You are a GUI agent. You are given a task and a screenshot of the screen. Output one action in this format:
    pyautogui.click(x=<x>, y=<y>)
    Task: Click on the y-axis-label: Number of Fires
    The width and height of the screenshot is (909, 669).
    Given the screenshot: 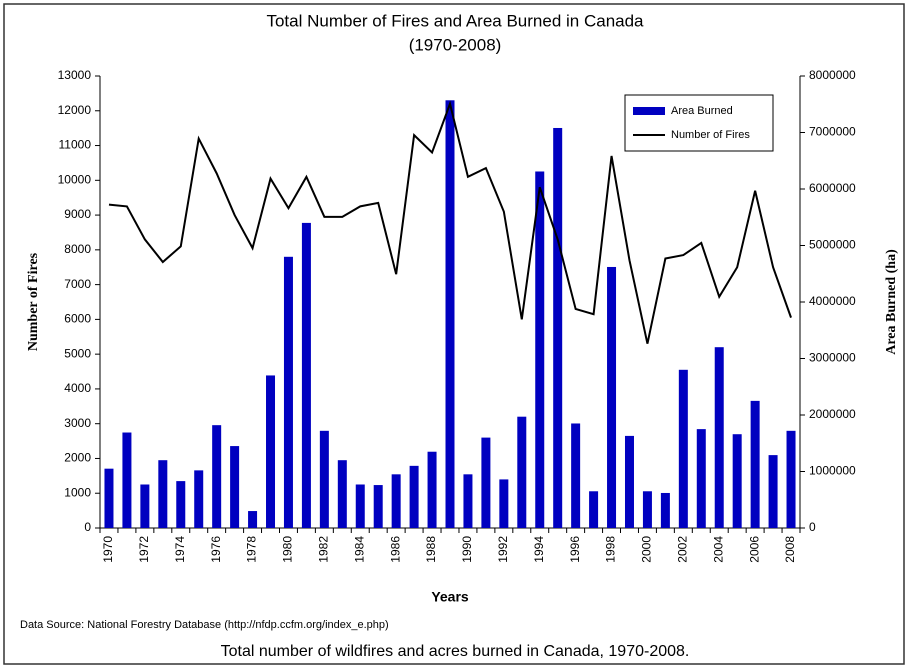 What is the action you would take?
    pyautogui.click(x=33, y=301)
    